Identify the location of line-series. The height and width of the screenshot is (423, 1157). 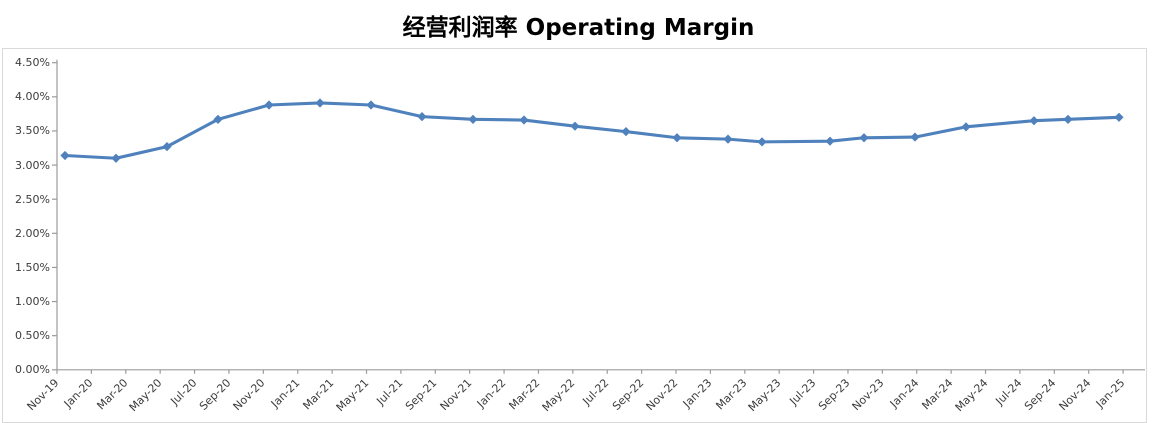
(592, 130).